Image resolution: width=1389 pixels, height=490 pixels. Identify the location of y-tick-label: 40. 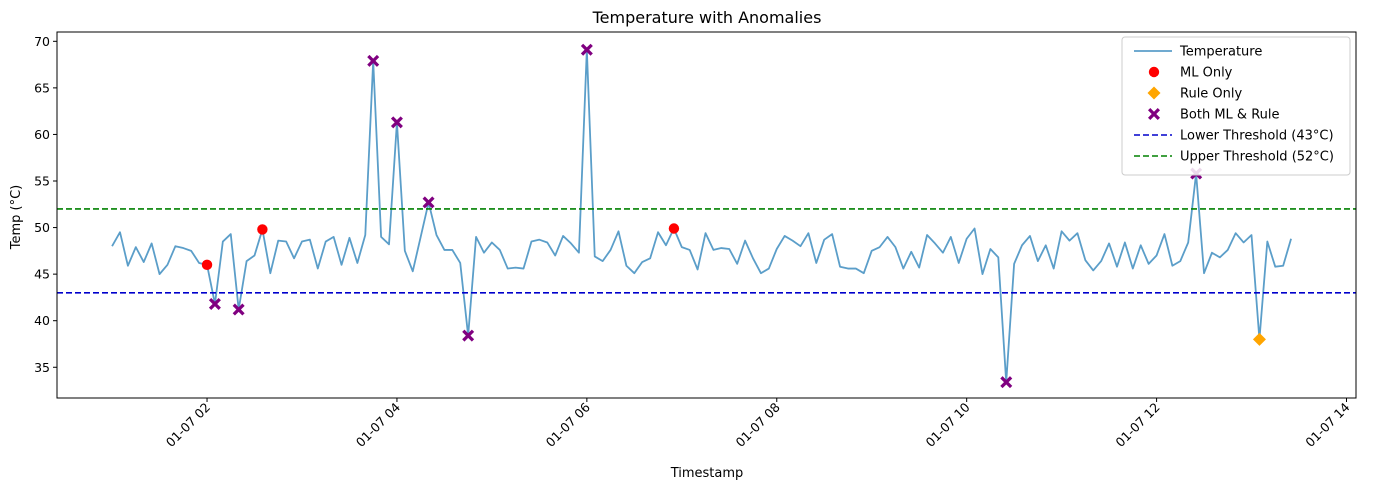
(42, 320).